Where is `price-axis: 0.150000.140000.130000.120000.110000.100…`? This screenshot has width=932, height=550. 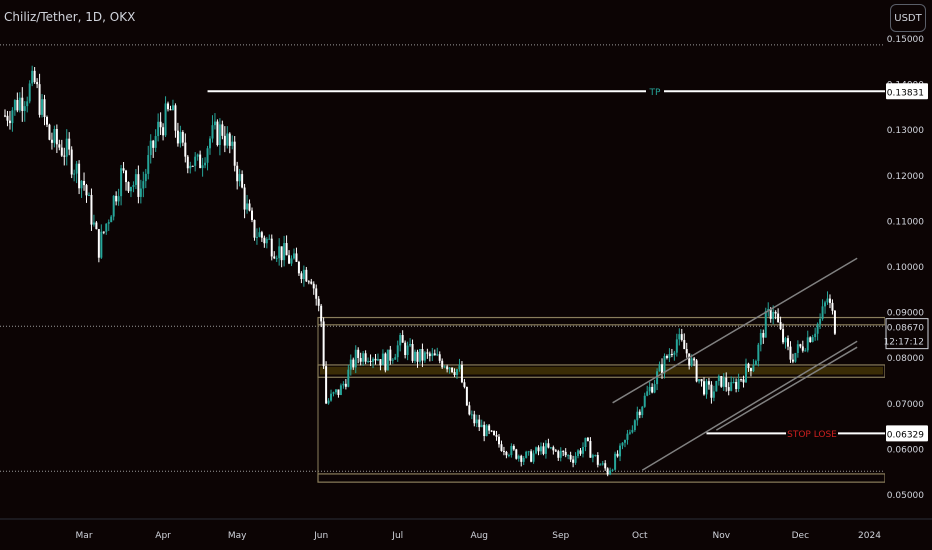
price-axis: 0.150000.140000.130000.120000.110000.100… is located at coordinates (908, 275).